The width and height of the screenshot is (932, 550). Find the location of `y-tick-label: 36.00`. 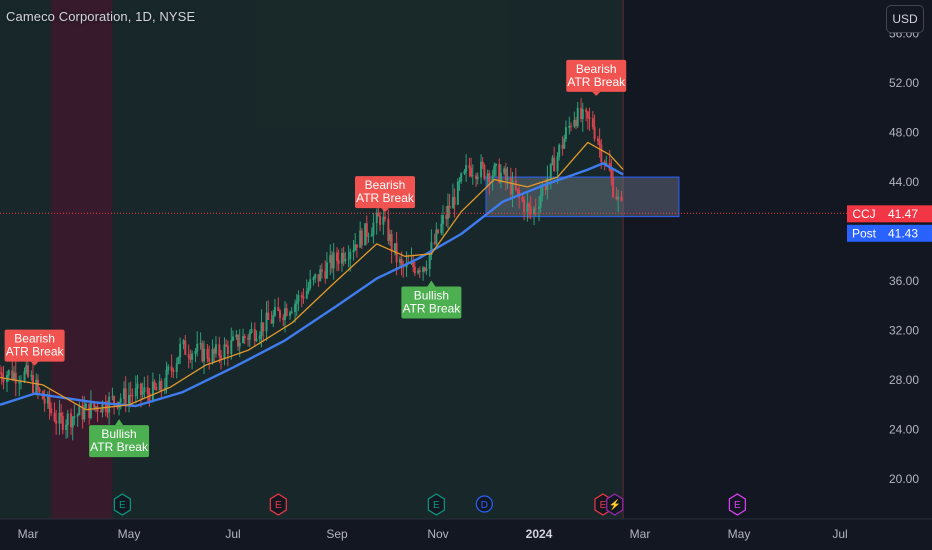

y-tick-label: 36.00 is located at coordinates (904, 281).